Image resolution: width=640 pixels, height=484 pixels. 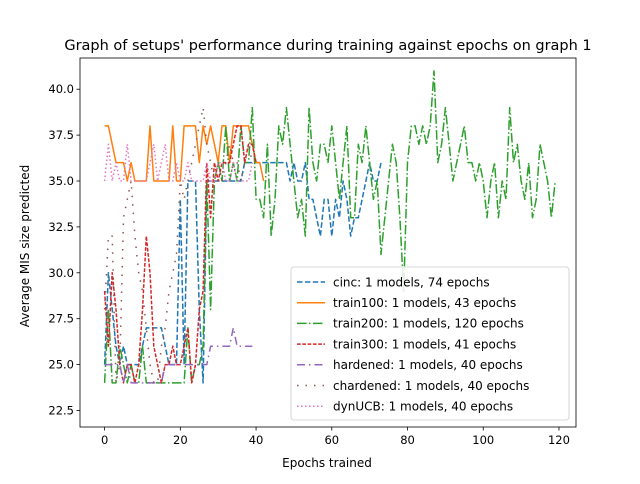 I want to click on legend-label-4: hardened: 1 models, 40 epochs, so click(x=428, y=365).